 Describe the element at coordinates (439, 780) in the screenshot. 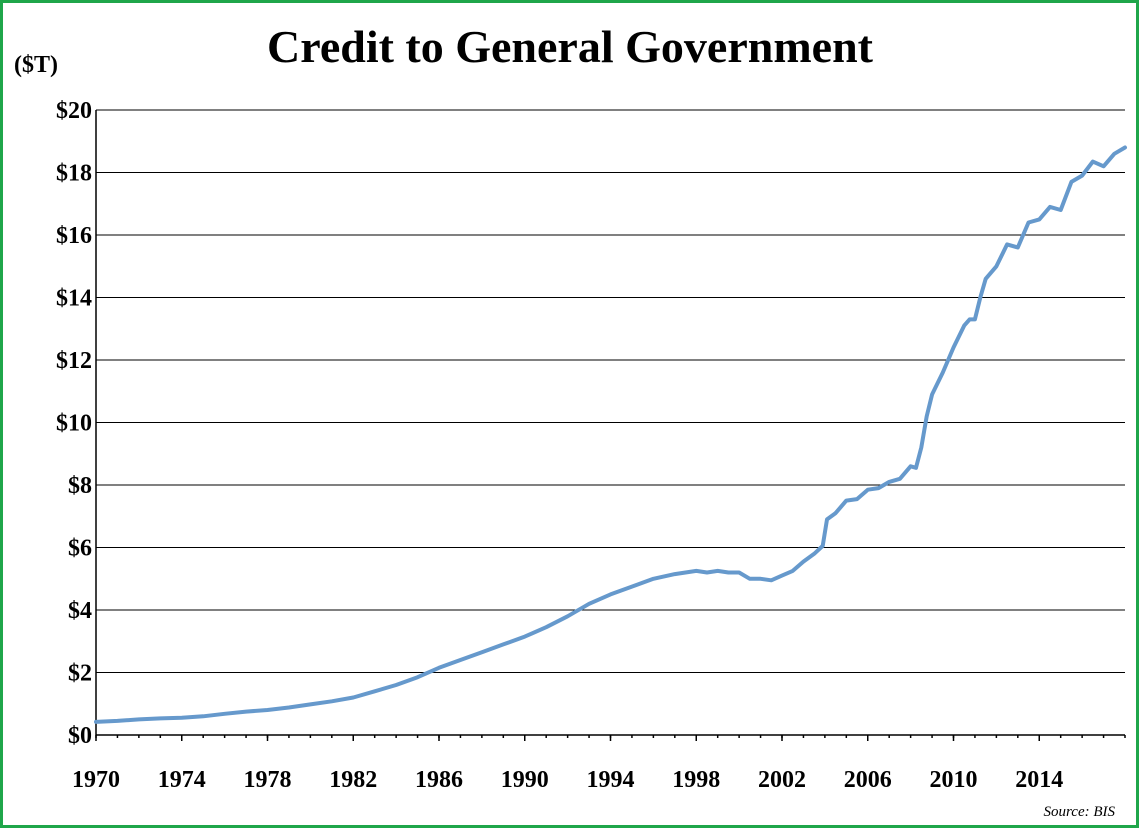

I see `x-tick-label: 1986` at that location.